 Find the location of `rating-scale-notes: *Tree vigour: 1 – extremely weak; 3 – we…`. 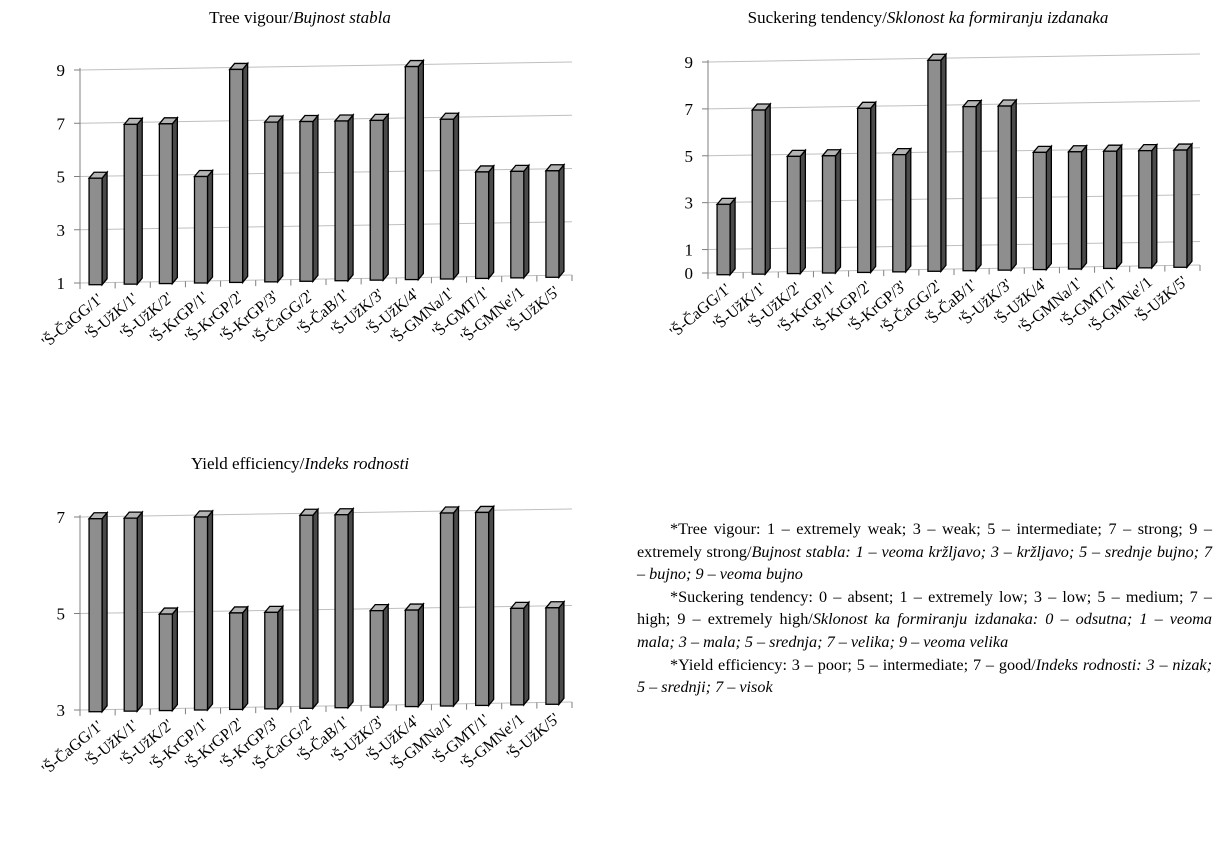

rating-scale-notes: *Tree vigour: 1 – extremely weak; 3 – we… is located at coordinates (924, 608).